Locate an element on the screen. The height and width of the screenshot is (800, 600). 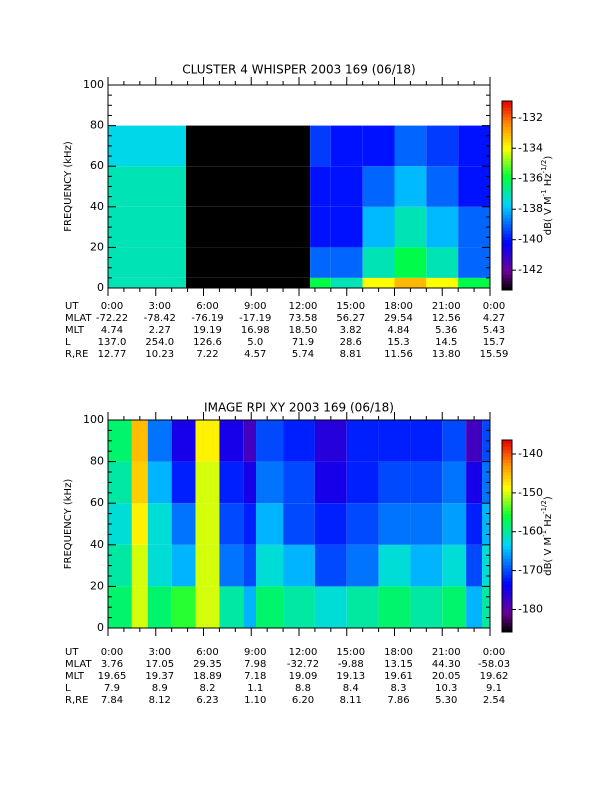
y-tick-label: 20 is located at coordinates (97, 246).